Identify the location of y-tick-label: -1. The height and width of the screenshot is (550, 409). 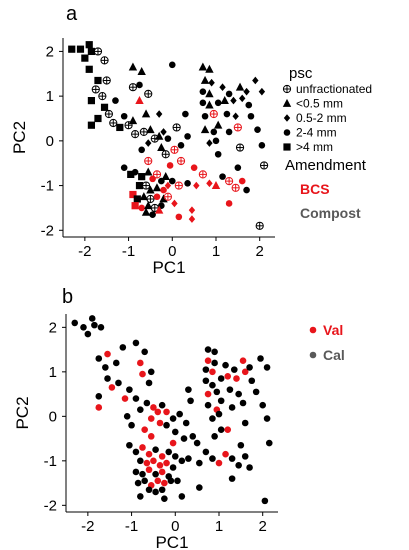
(50, 461).